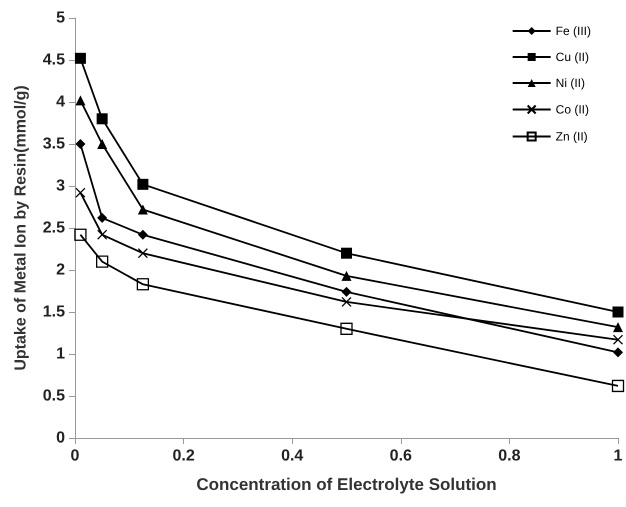  I want to click on x-tick-label: 0.4, so click(292, 456).